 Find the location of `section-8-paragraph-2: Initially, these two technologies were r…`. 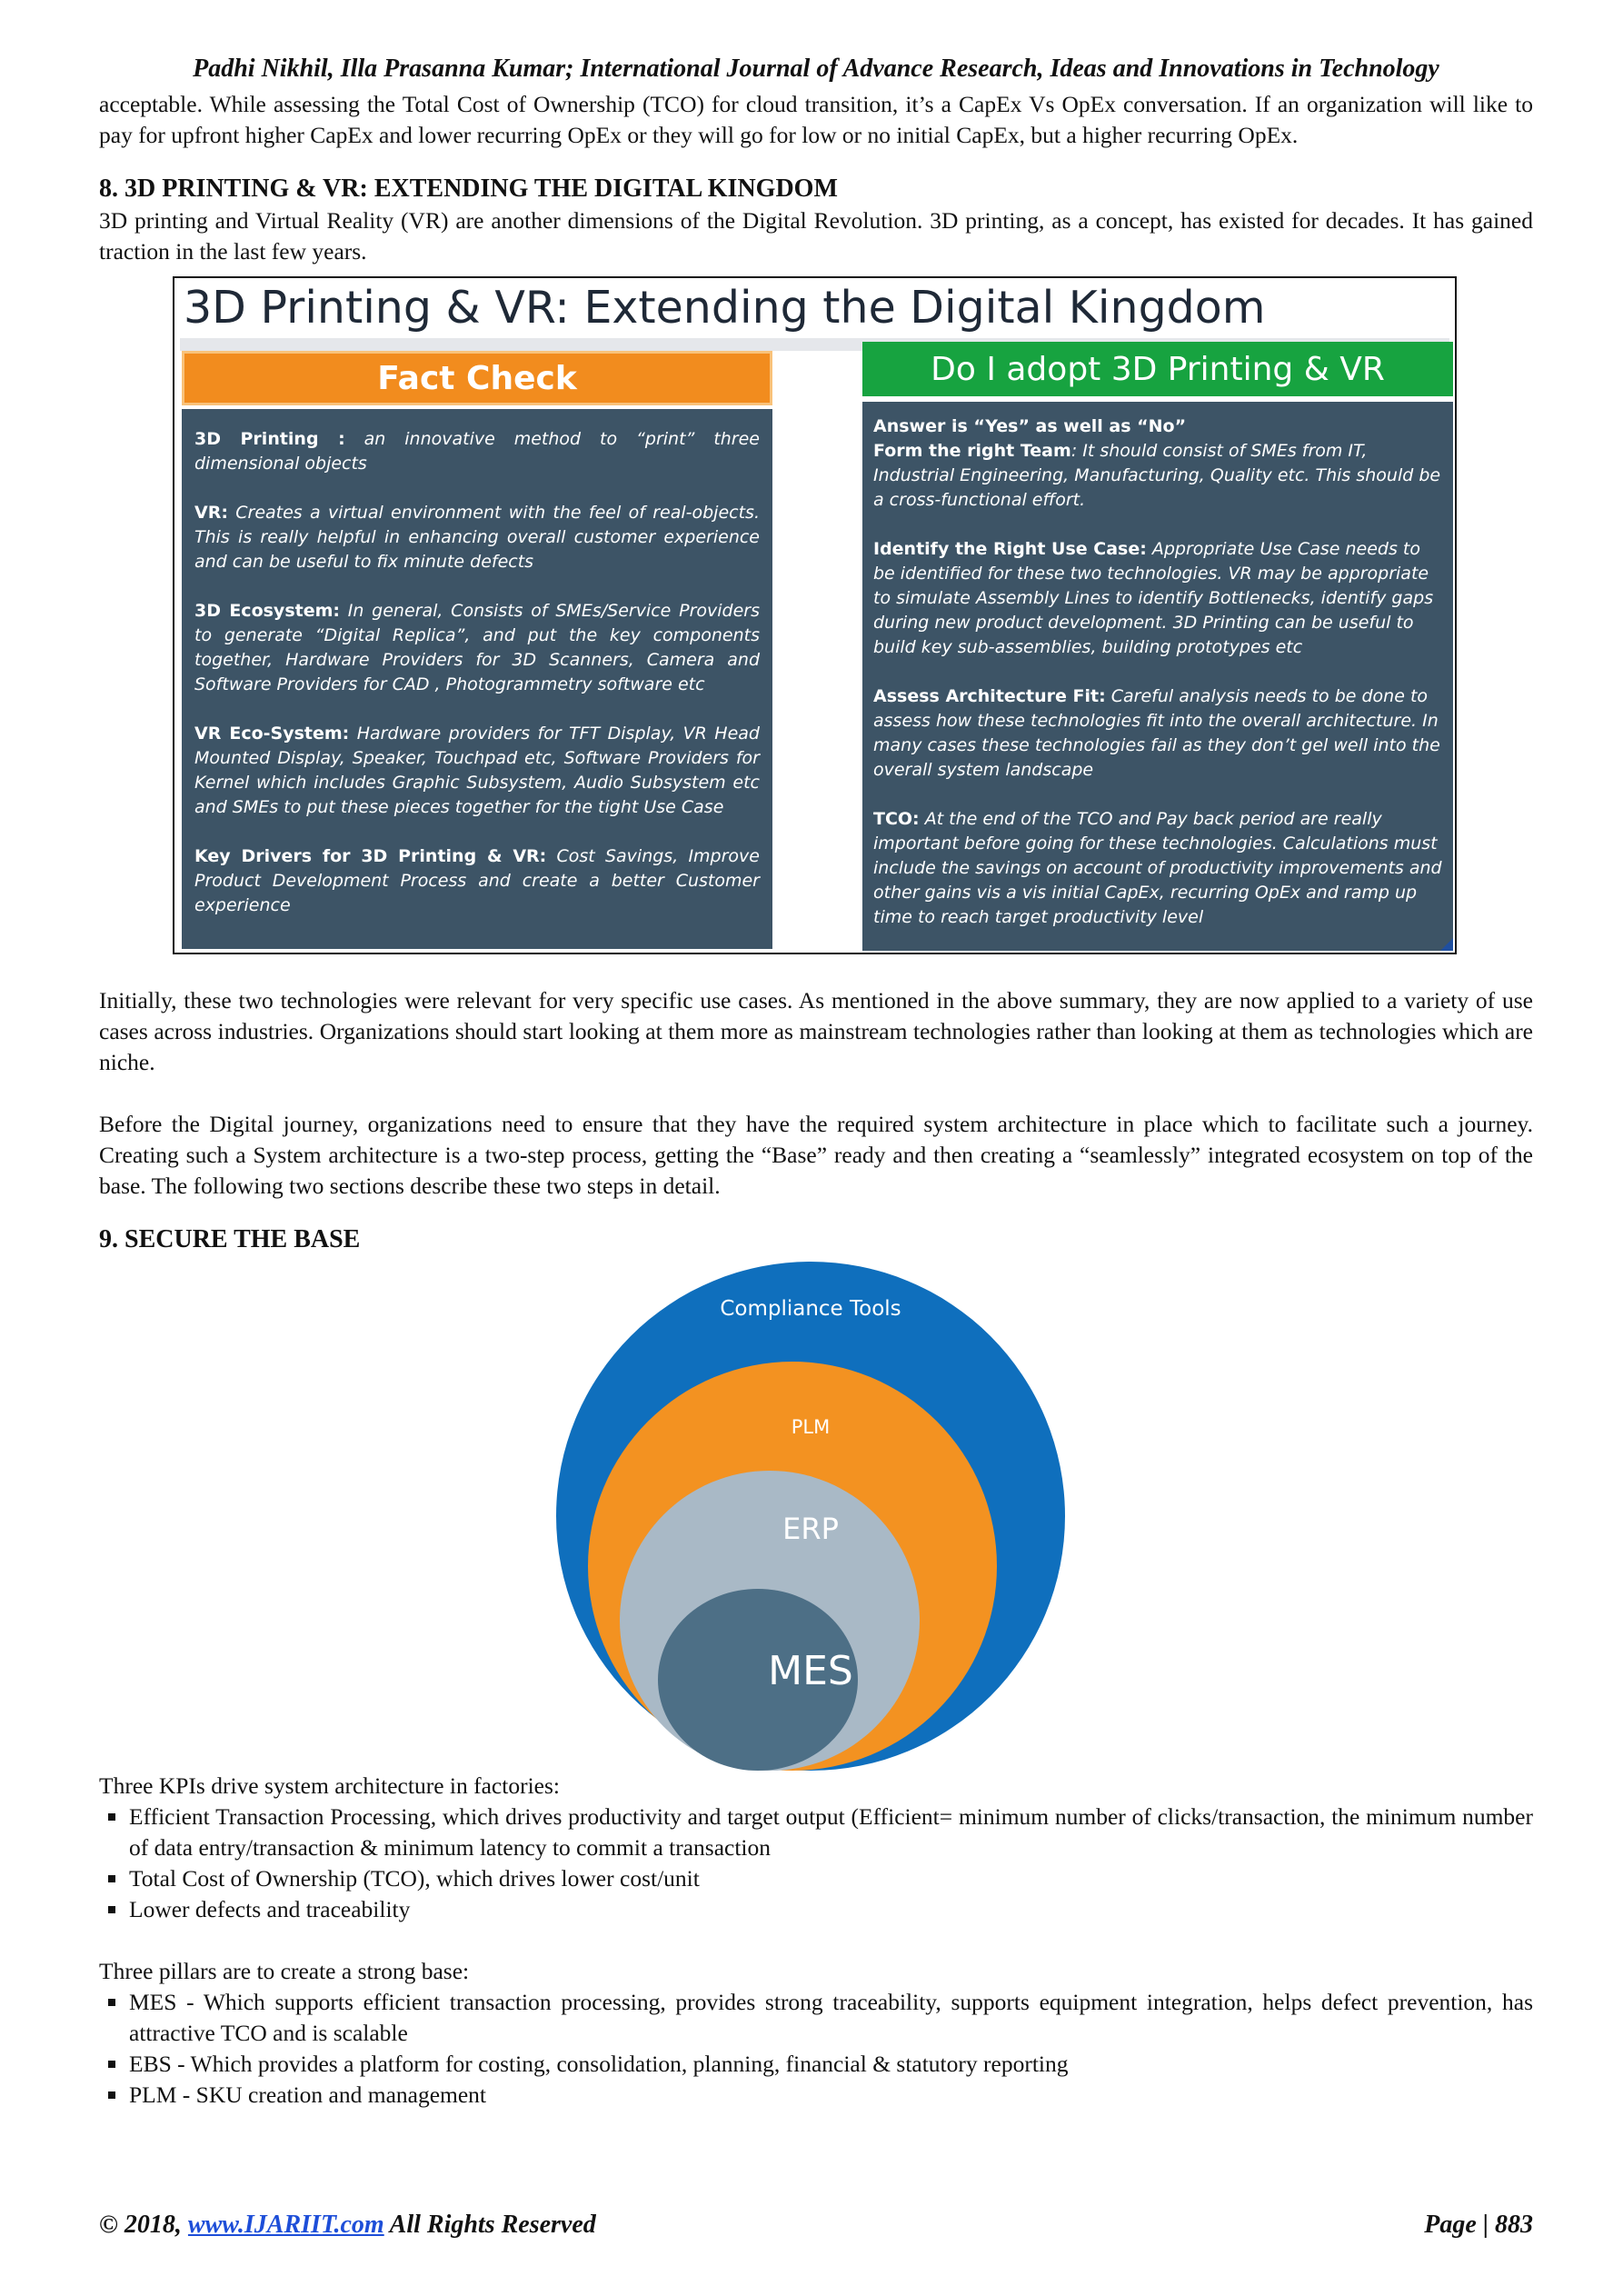

section-8-paragraph-2: Initially, these two technologies were r… is located at coordinates (816, 1031).